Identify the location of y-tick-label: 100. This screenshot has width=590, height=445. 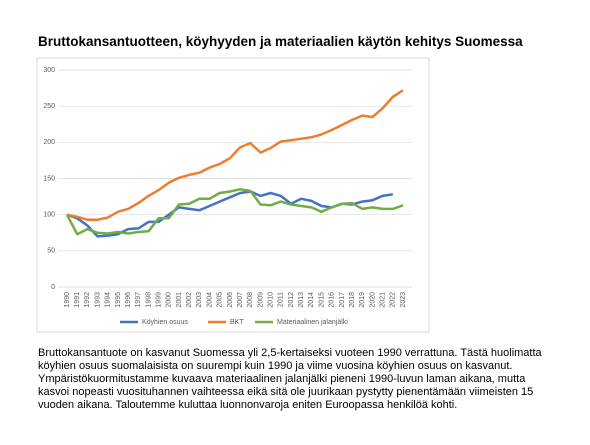
(49, 215).